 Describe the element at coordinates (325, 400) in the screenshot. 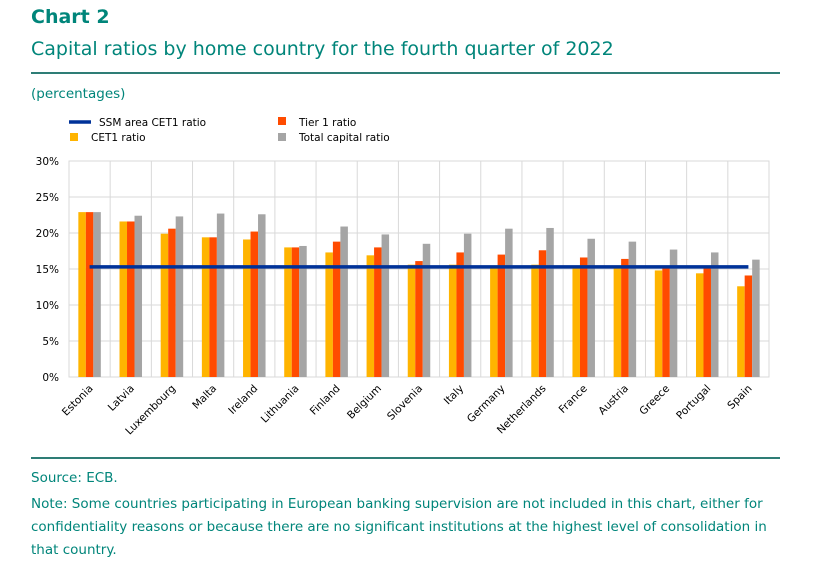

I see `x-tick-label: Finland` at that location.